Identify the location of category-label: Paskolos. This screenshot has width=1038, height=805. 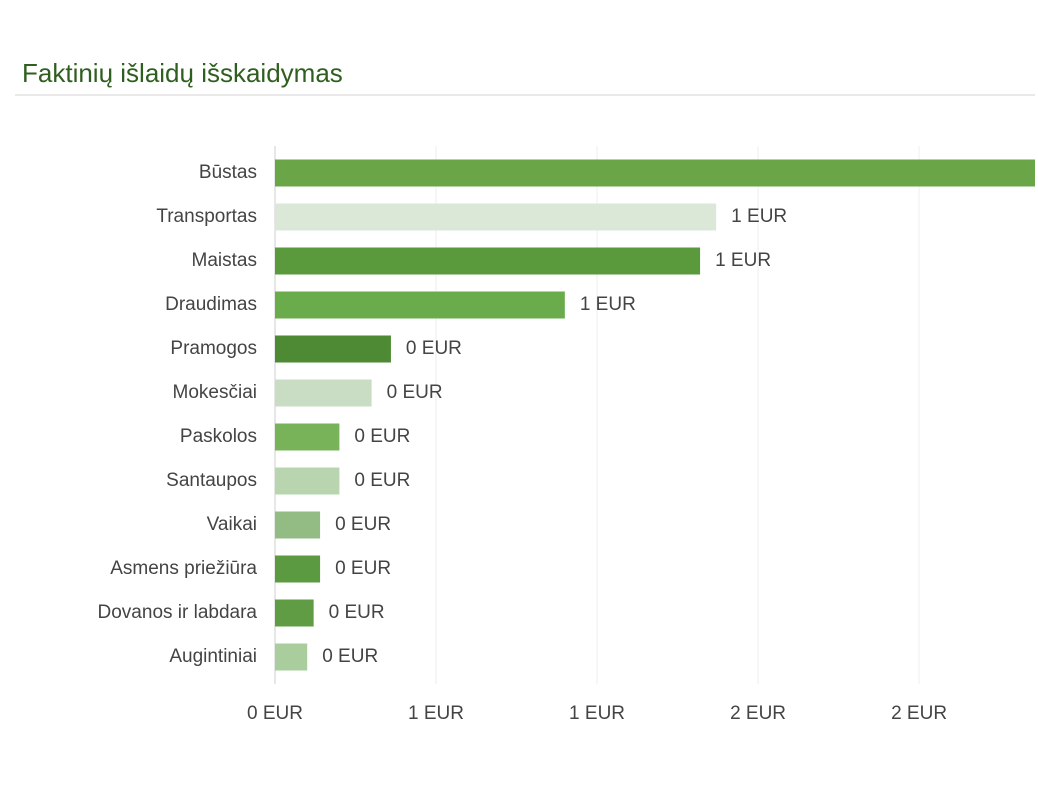
(218, 436).